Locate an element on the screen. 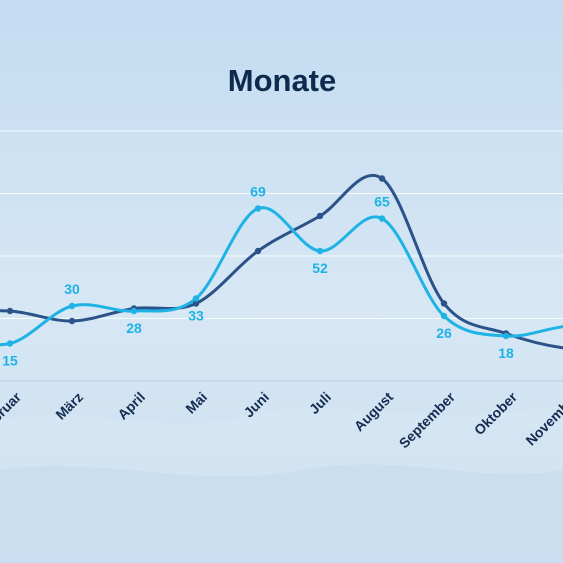  data-label: 28 is located at coordinates (134, 328).